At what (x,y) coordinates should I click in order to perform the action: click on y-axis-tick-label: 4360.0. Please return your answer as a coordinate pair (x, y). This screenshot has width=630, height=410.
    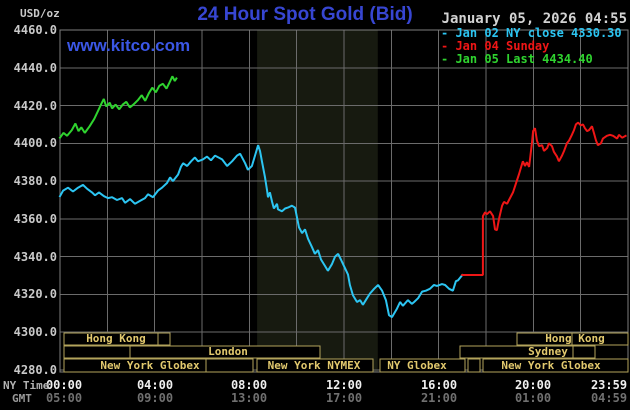
    Looking at the image, I should click on (35, 219).